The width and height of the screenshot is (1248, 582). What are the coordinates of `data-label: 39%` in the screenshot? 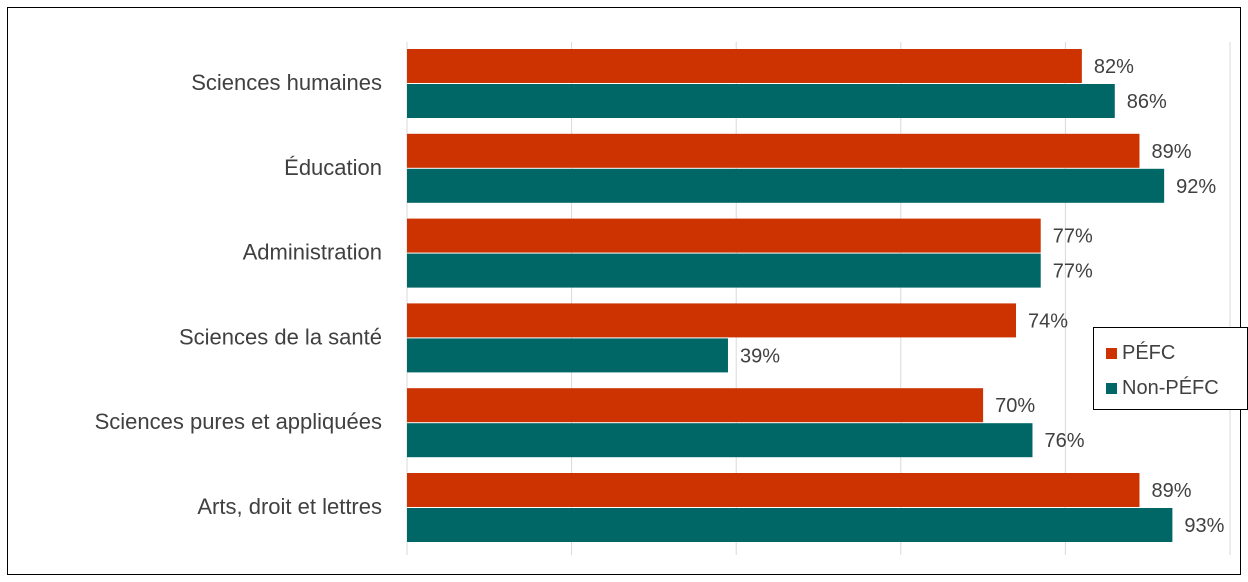 It's located at (760, 356).